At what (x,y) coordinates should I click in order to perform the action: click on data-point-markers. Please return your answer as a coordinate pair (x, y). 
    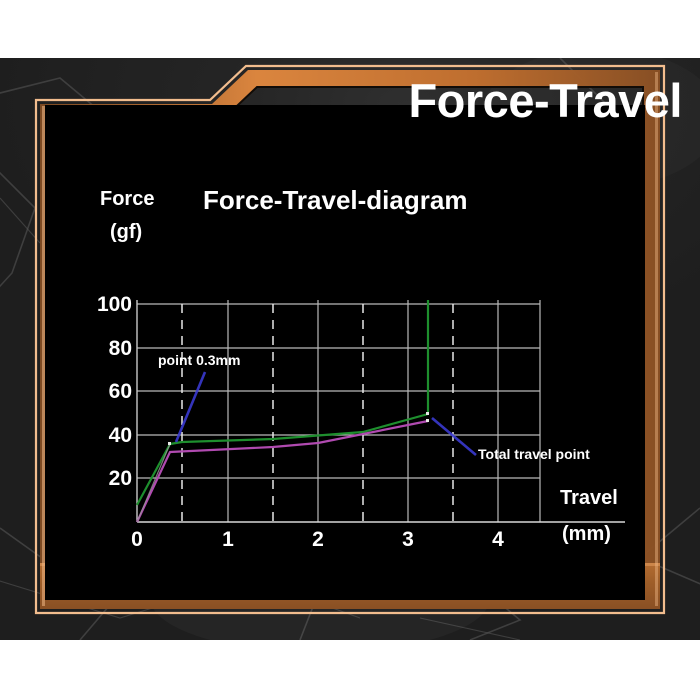
    Looking at the image, I should click on (298, 428).